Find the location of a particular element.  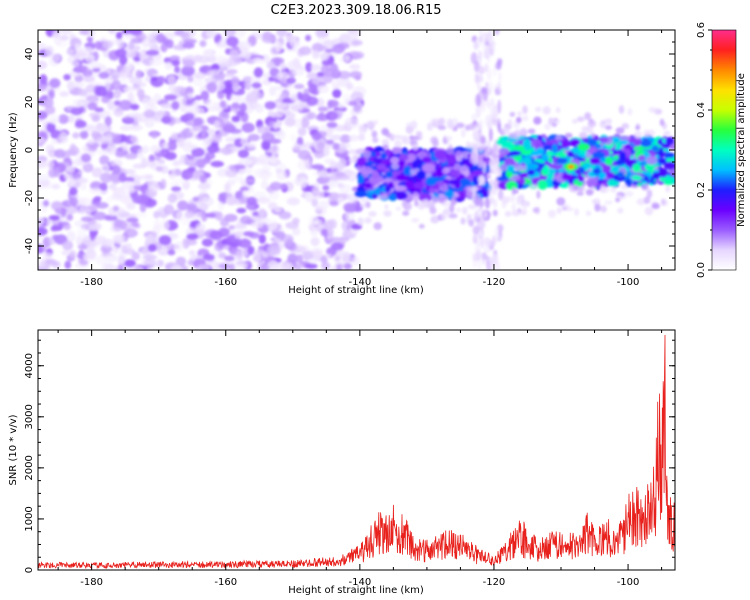

colorbar-tick-label: 0.0 is located at coordinates (701, 270).